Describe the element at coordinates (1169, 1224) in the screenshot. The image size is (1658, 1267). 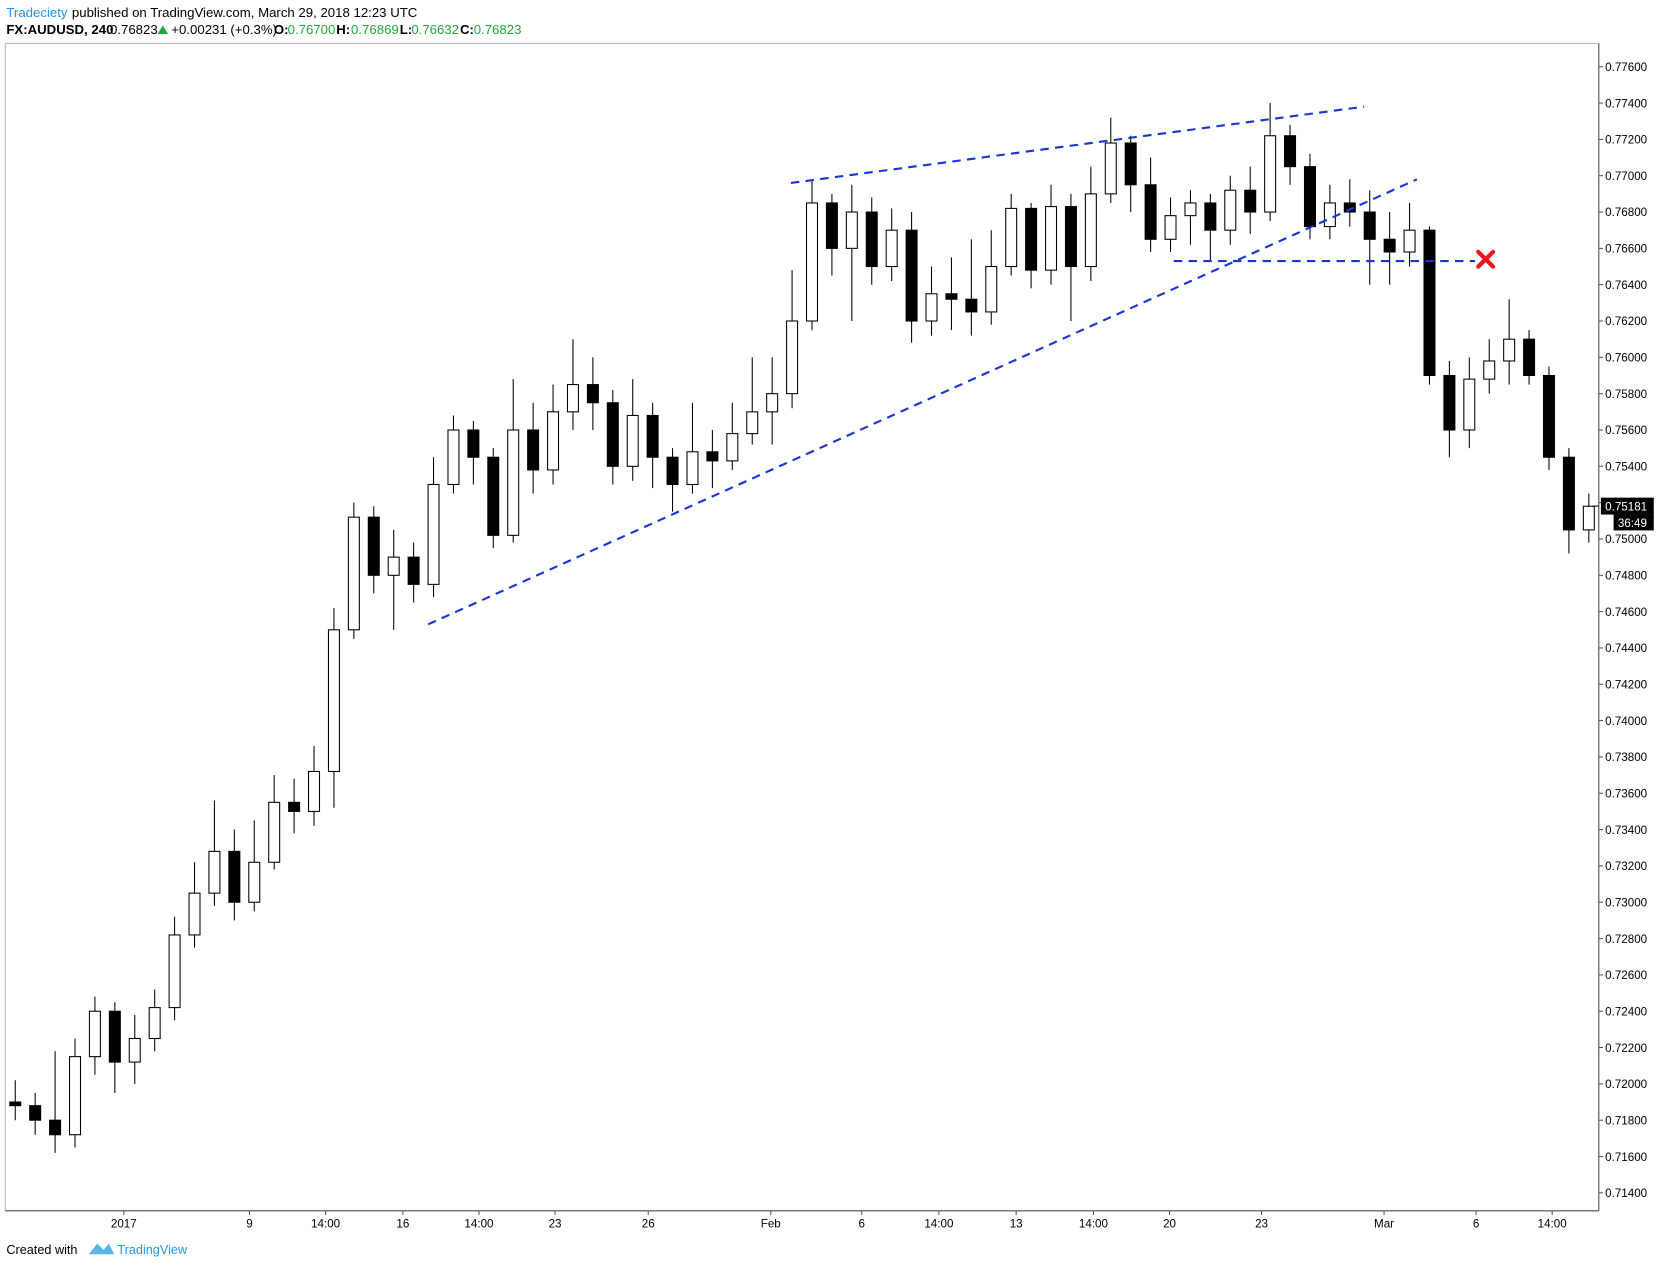
I see `x-tick-label: 20` at that location.